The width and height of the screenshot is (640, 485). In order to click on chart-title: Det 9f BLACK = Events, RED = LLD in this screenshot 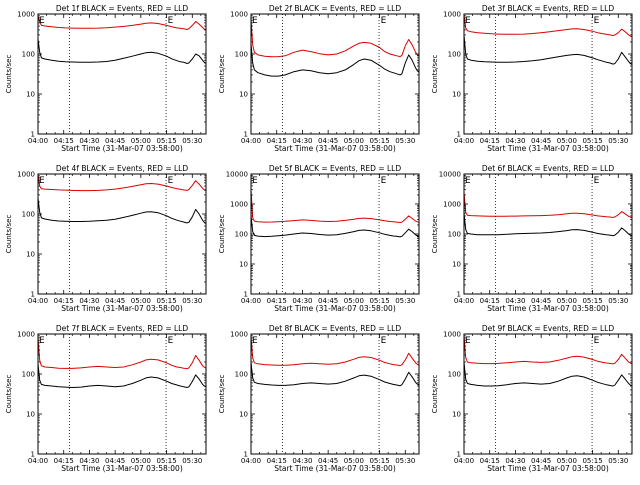, I will do `click(548, 328)`.